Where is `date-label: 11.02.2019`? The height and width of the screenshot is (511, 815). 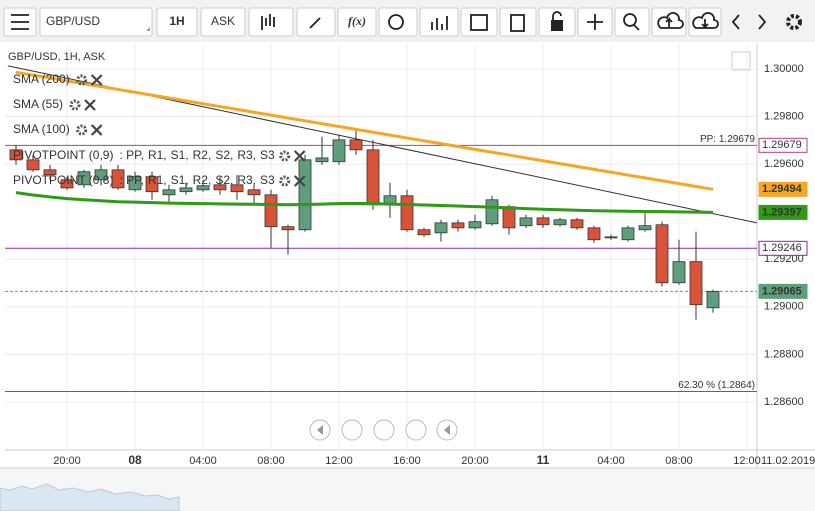 date-label: 11.02.2019 is located at coordinates (788, 461).